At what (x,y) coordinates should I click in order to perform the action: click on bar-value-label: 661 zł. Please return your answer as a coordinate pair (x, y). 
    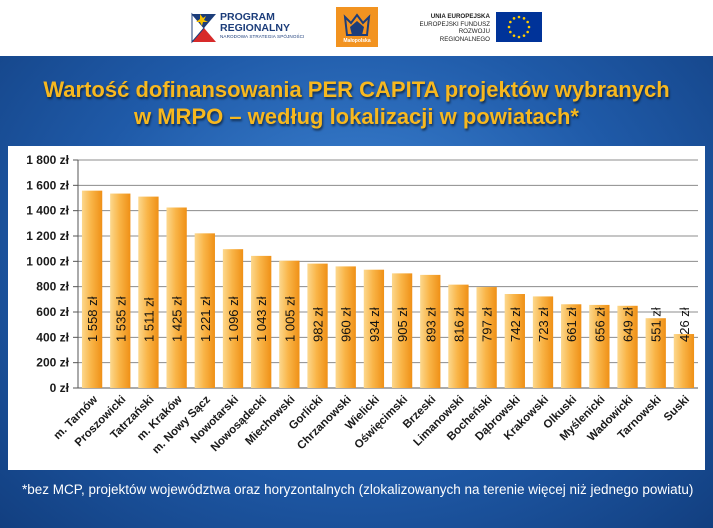
    Looking at the image, I should click on (571, 324).